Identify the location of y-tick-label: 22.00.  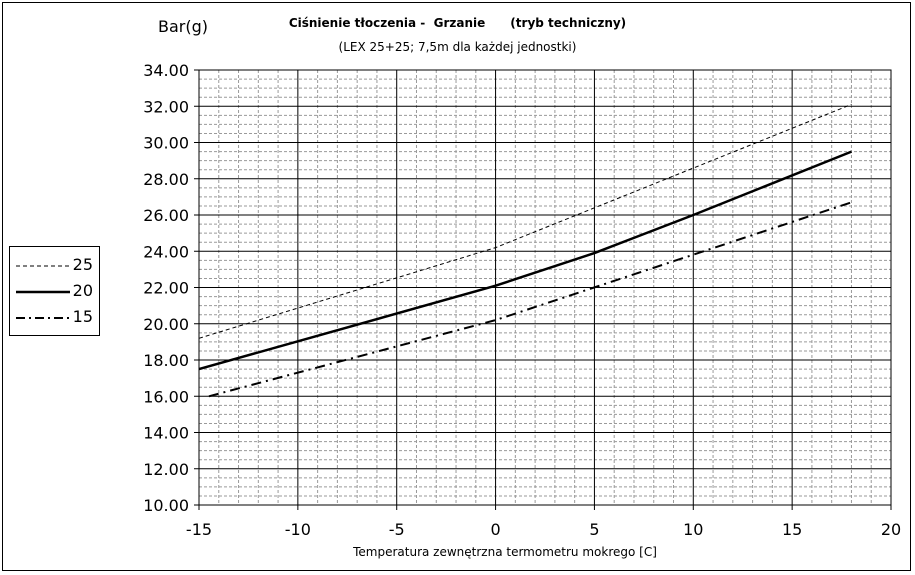
(166, 288).